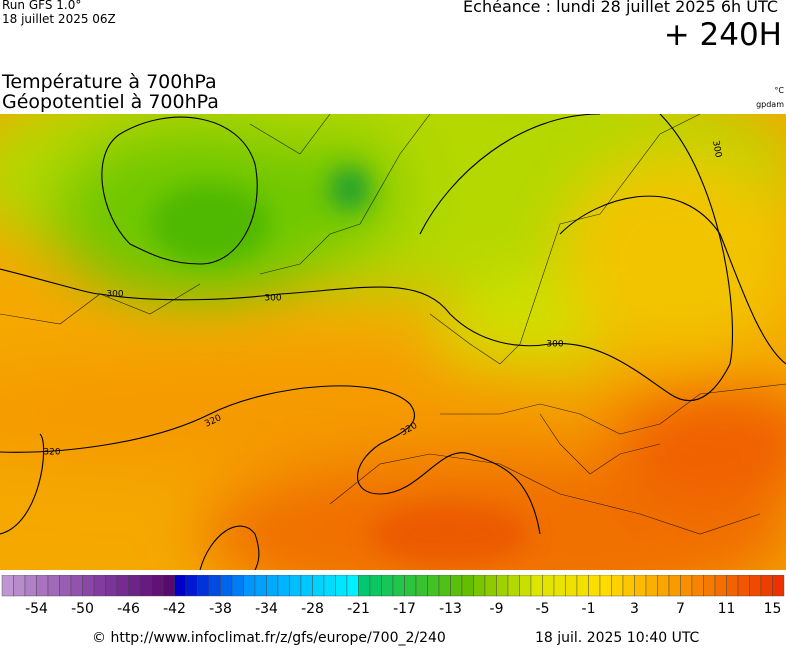 The height and width of the screenshot is (648, 786). Describe the element at coordinates (773, 609) in the screenshot. I see `colorbar-label: 15` at that location.